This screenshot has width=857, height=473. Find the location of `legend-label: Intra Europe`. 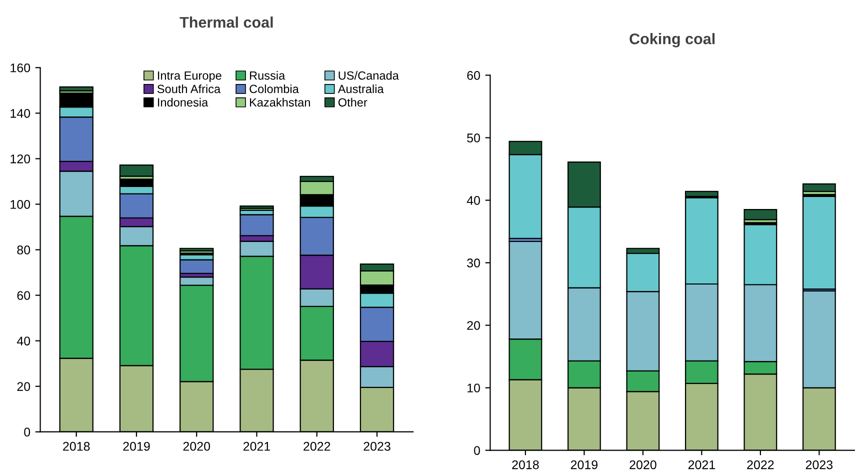

legend-label: Intra Europe is located at coordinates (190, 76).